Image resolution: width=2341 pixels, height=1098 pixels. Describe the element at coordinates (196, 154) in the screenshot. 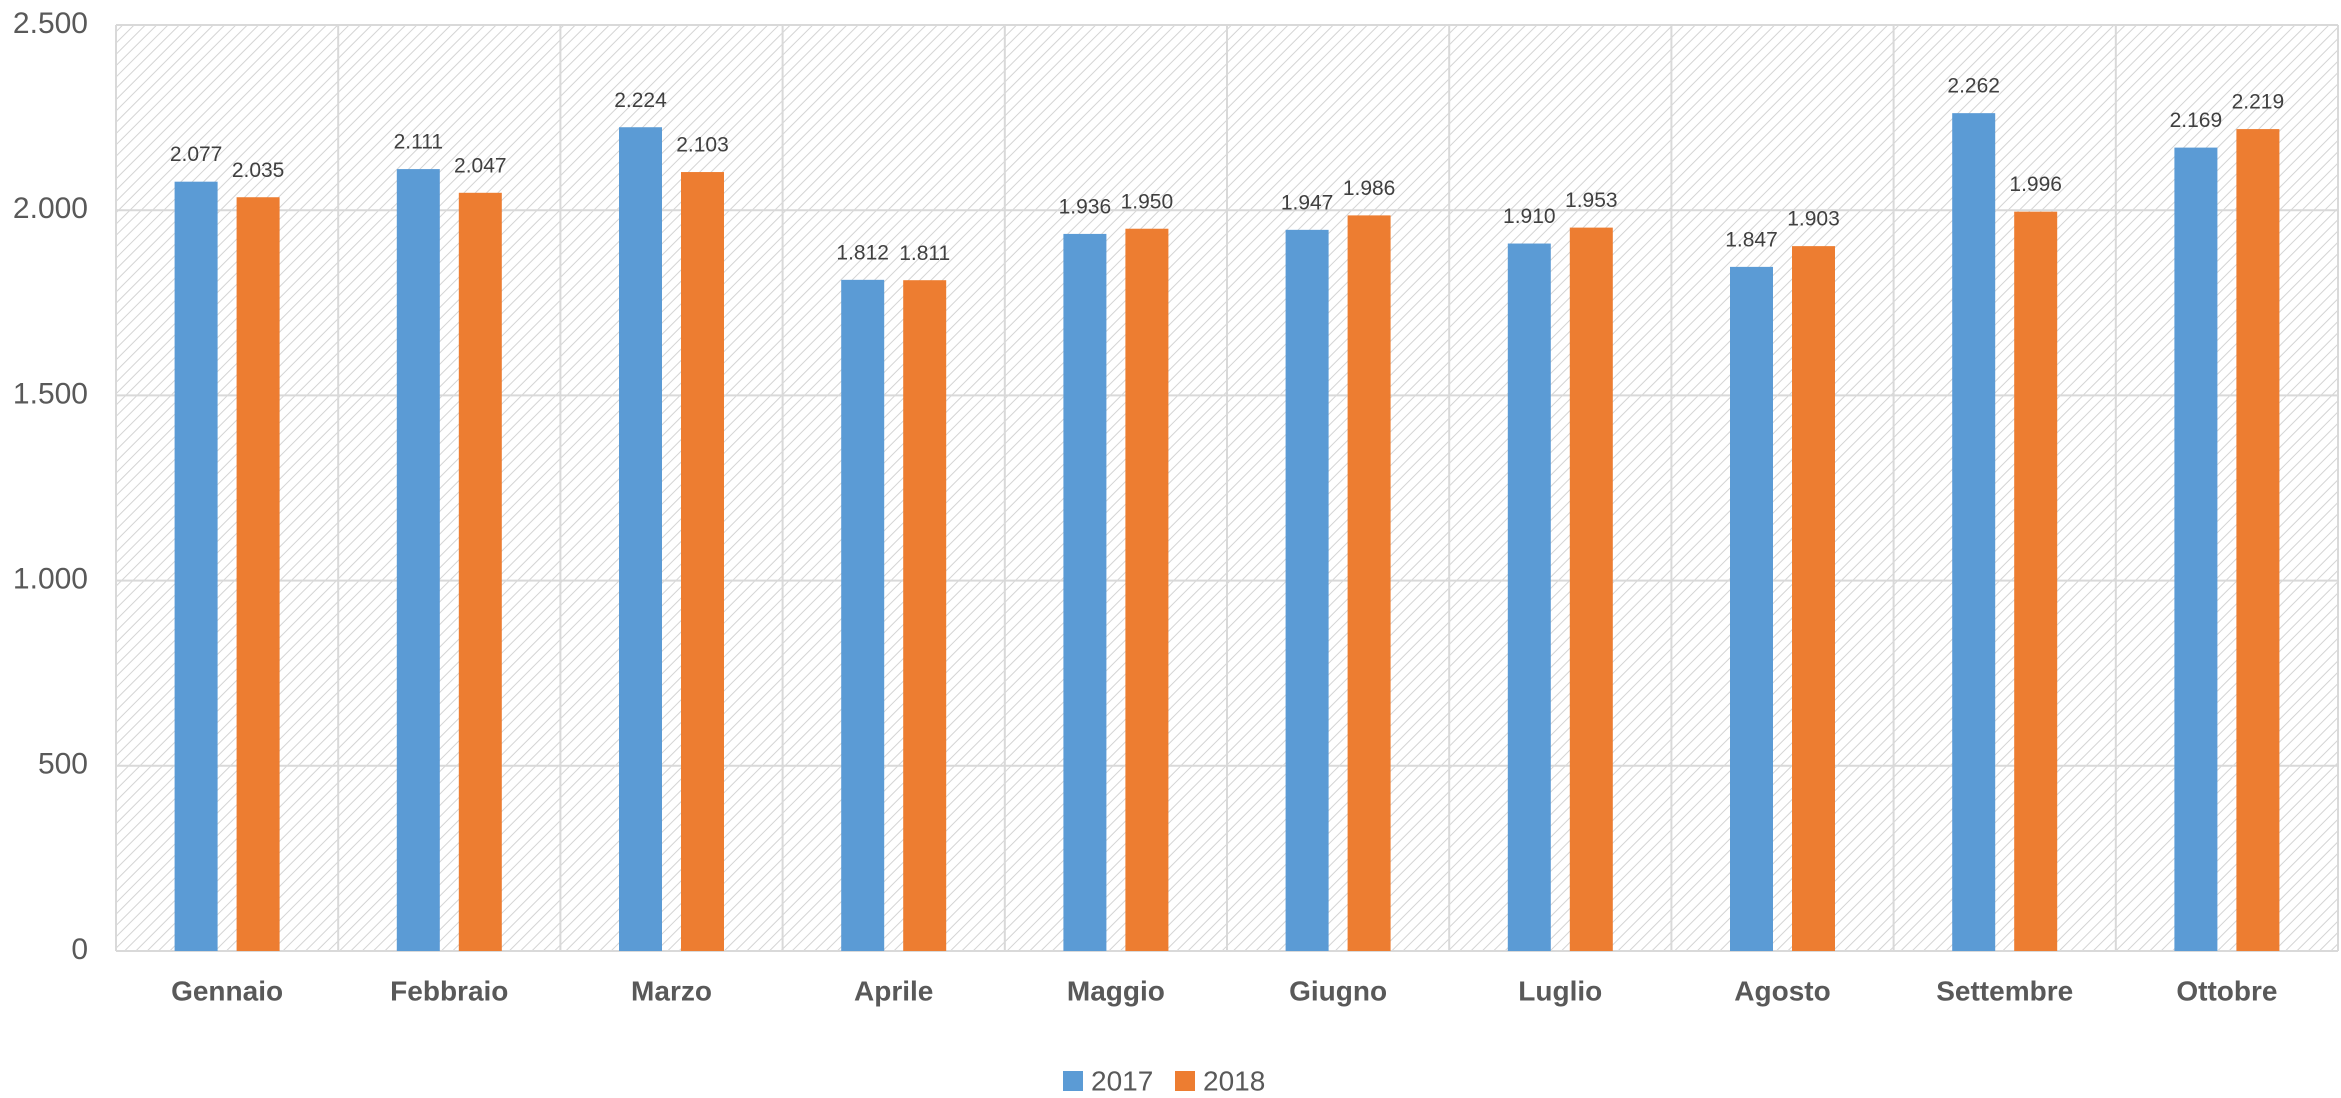

I see `value-label: 2.077` at that location.